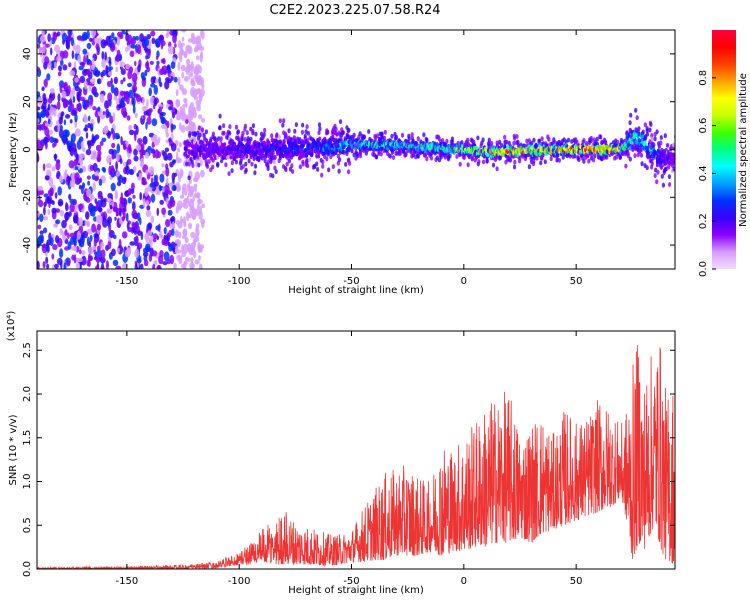 Image resolution: width=750 pixels, height=600 pixels. Describe the element at coordinates (27, 394) in the screenshot. I see `y-tick-label: 2.0` at that location.